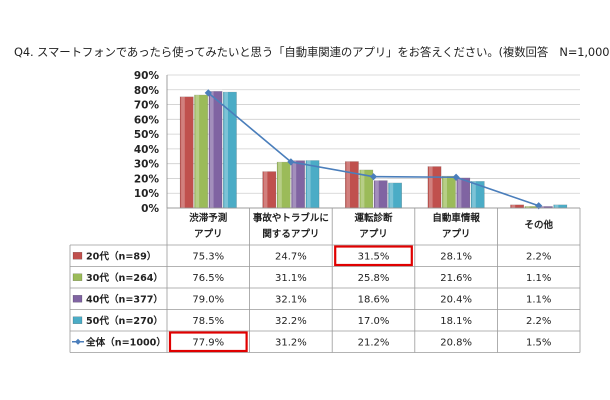 The width and height of the screenshot is (610, 400). What do you see at coordinates (208, 278) in the screenshot?
I see `data-label: 76.5%` at bounding box center [208, 278].